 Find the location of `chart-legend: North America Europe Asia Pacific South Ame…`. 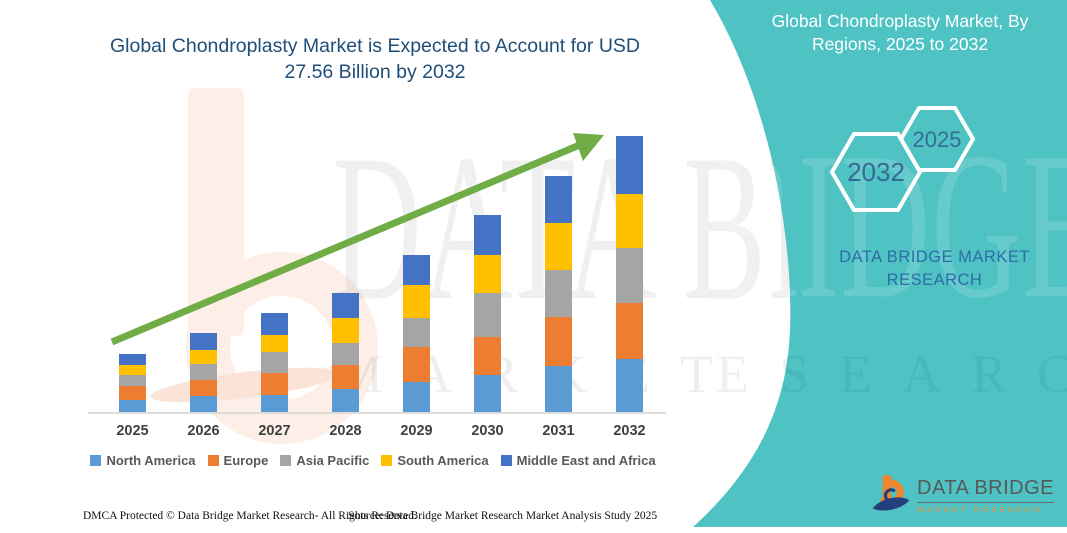

chart-legend: North America Europe Asia Pacific South Ame… is located at coordinates (373, 460).